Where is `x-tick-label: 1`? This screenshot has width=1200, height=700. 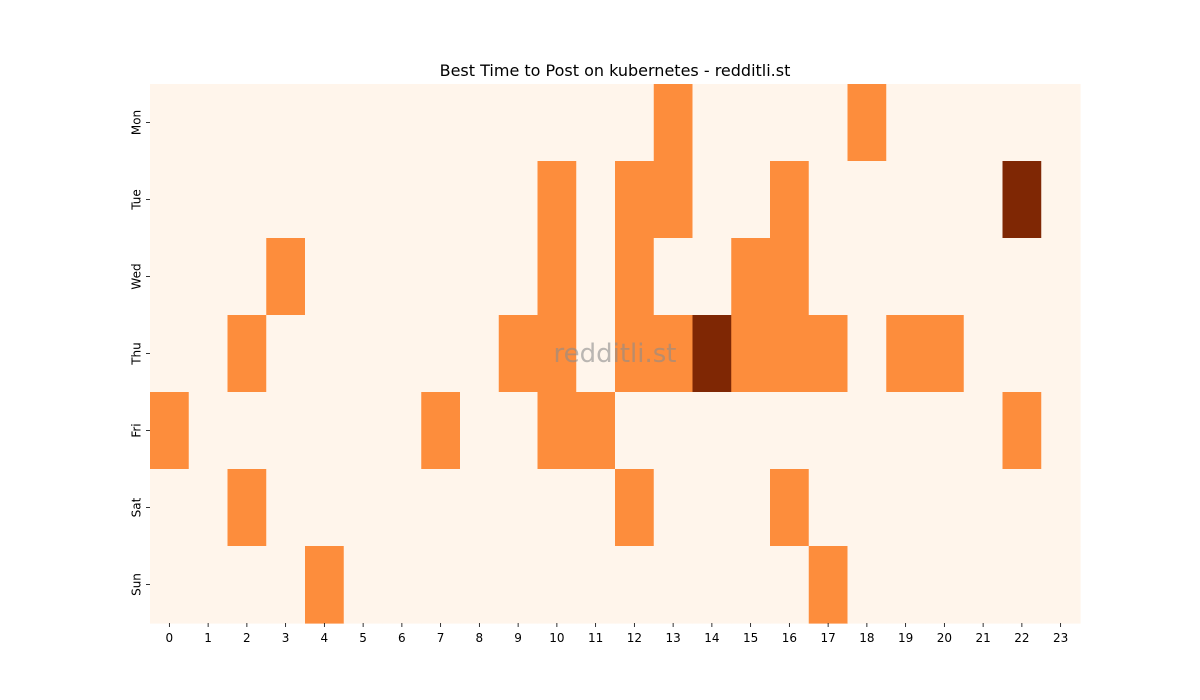 x-tick-label: 1 is located at coordinates (208, 638).